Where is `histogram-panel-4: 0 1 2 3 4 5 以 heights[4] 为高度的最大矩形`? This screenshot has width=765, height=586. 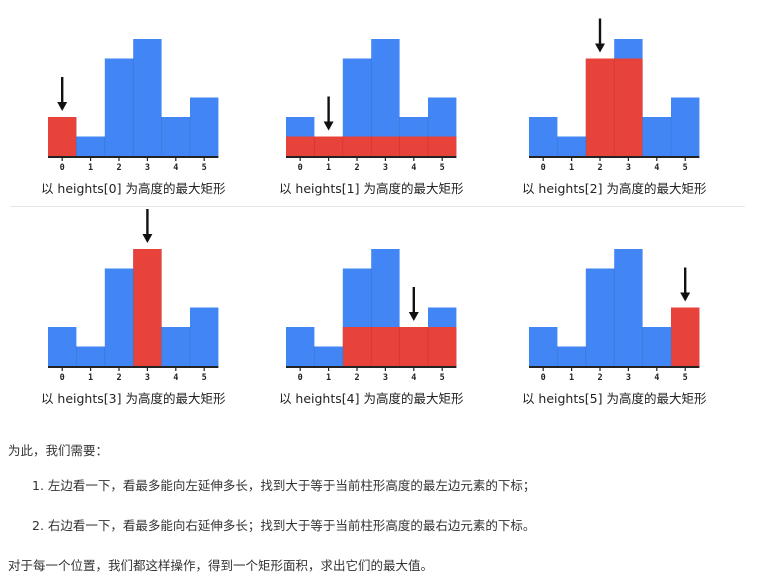 histogram-panel-4: 0 1 2 3 4 5 以 heights[4] 为高度的最大矩形 is located at coordinates (371, 327).